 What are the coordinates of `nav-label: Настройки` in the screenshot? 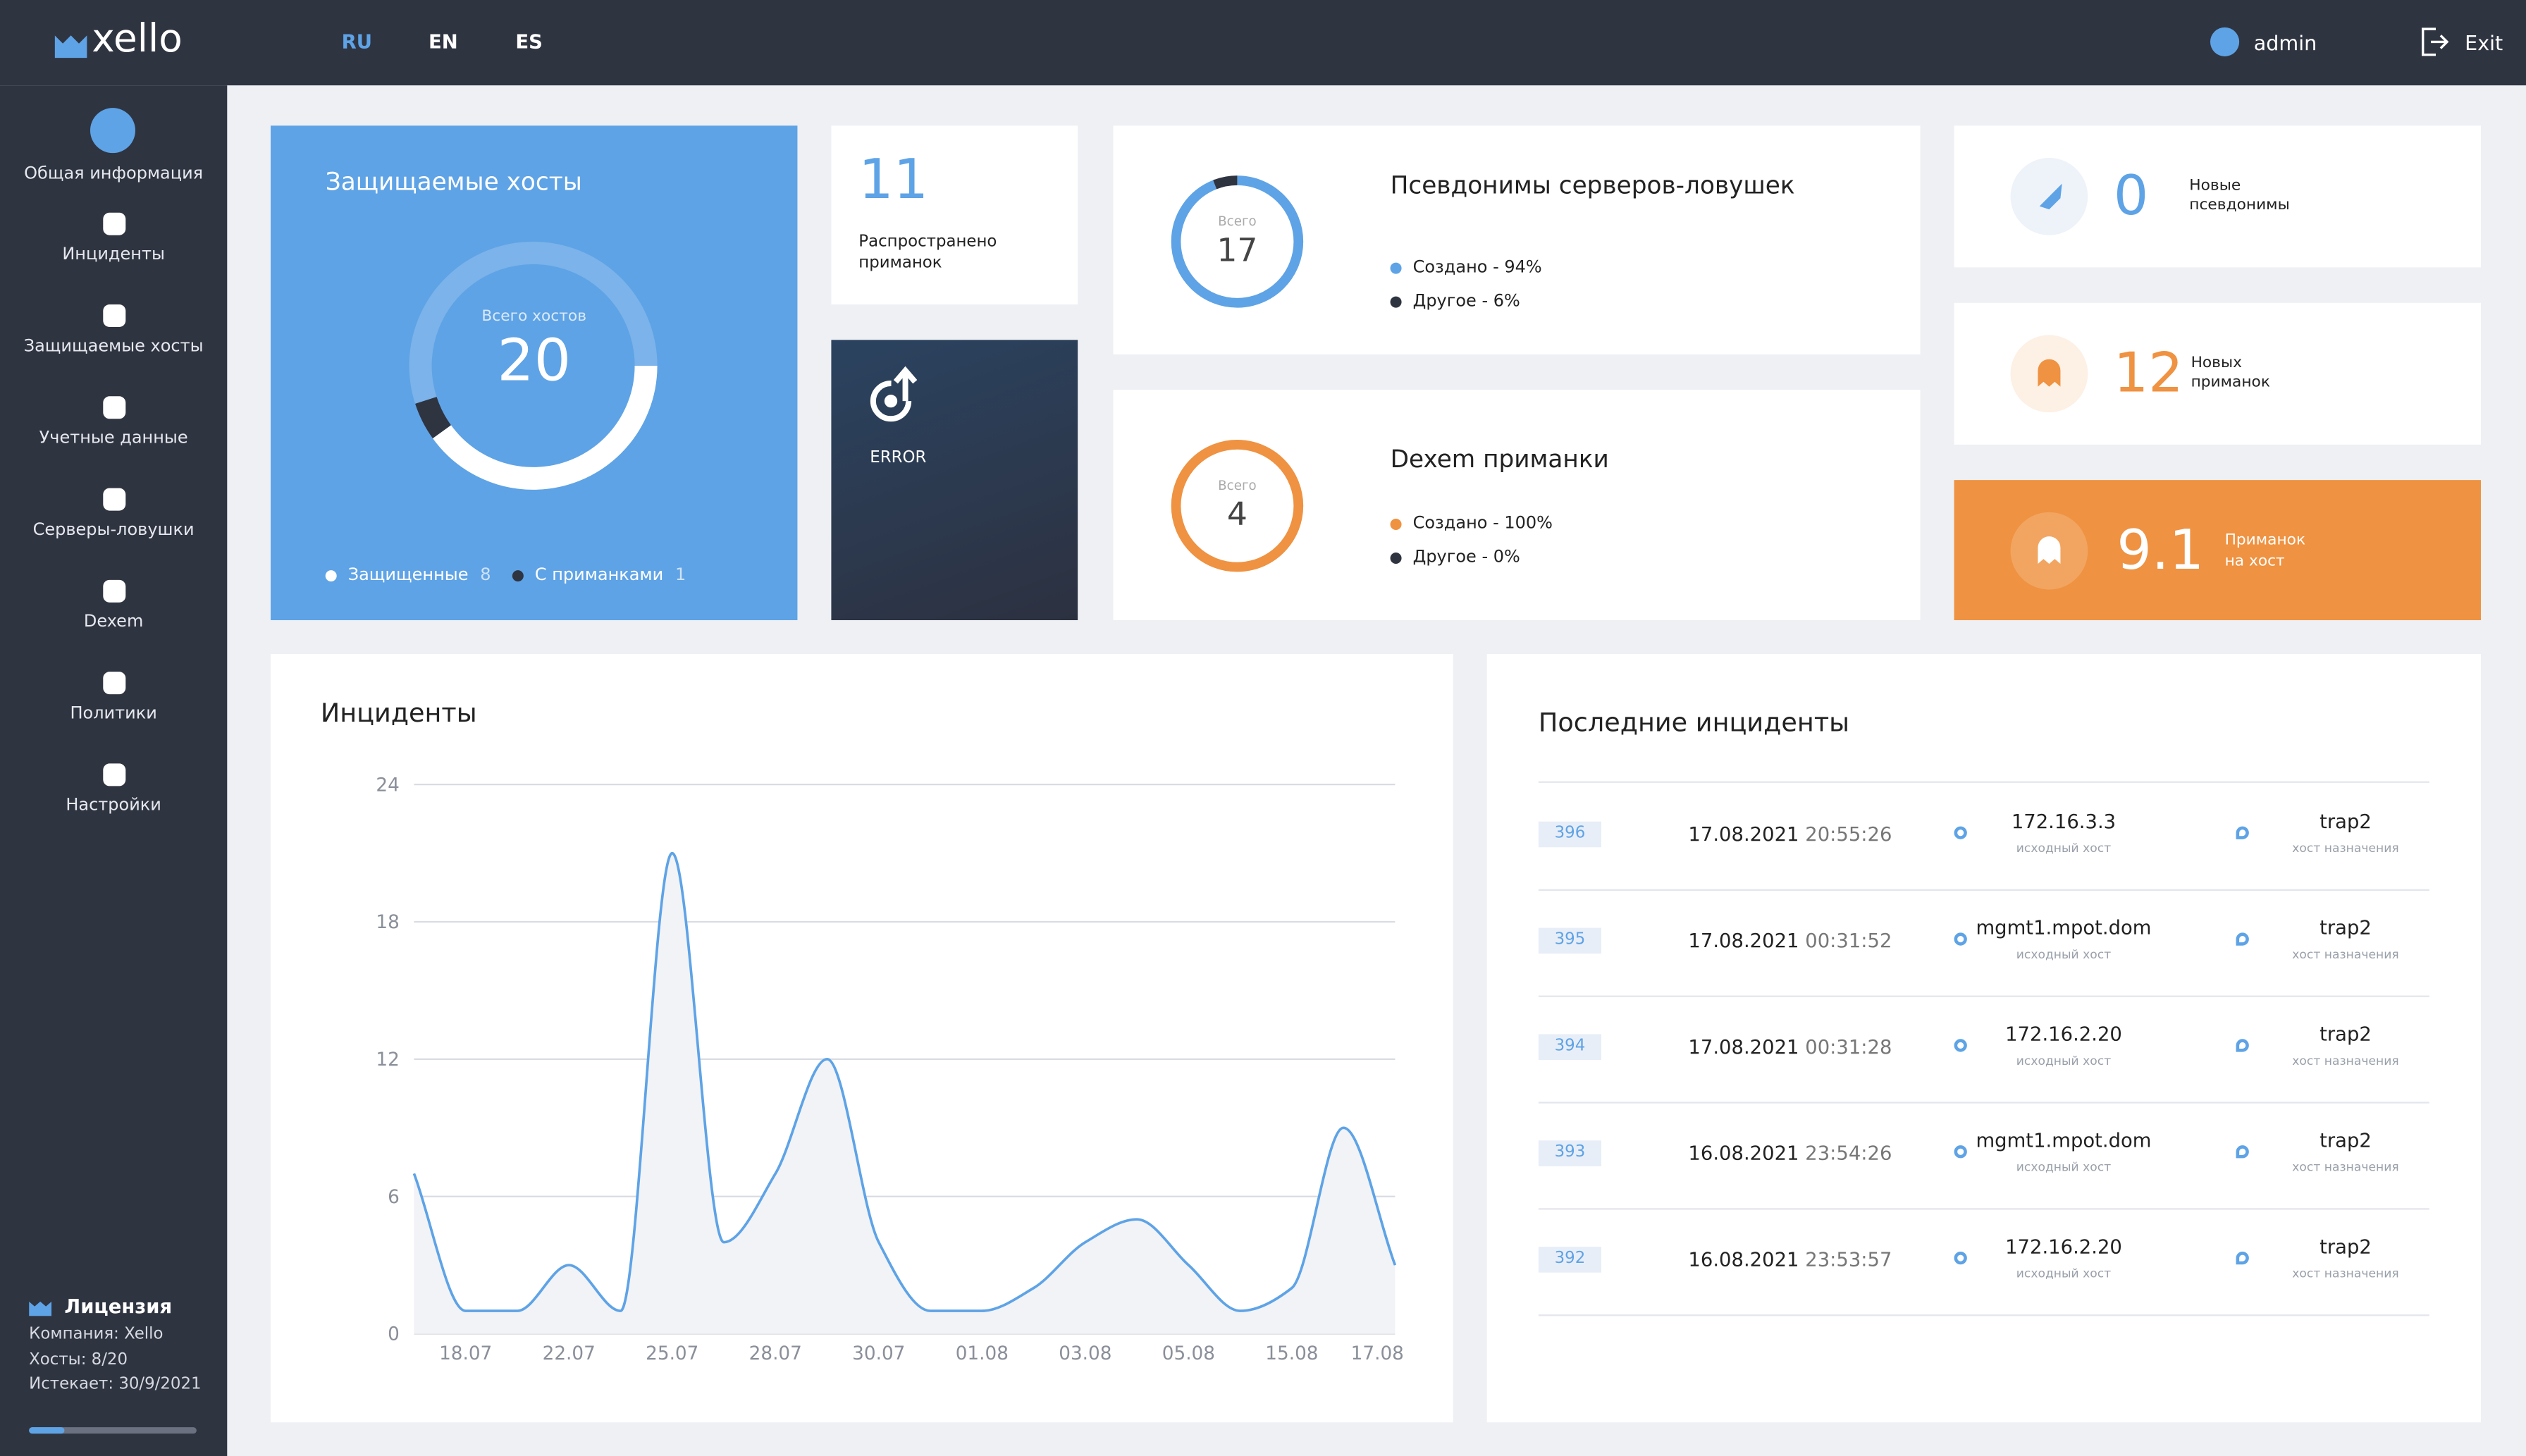 It's located at (113, 805).